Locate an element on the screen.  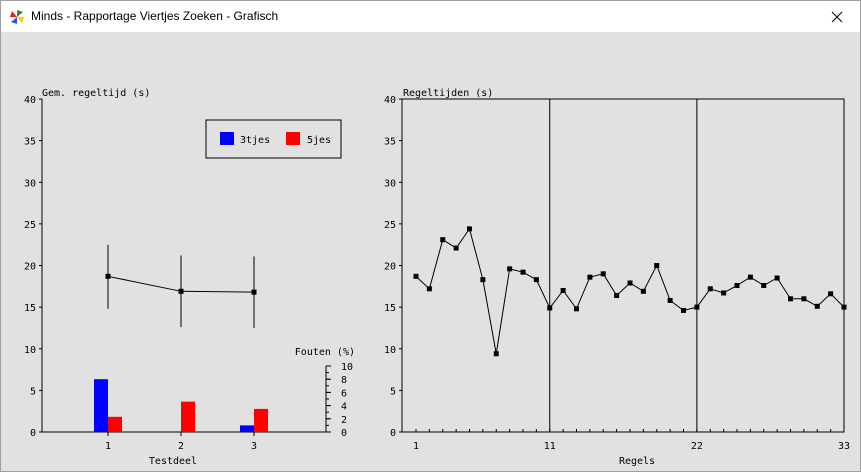
errors-bars is located at coordinates (181, 405).